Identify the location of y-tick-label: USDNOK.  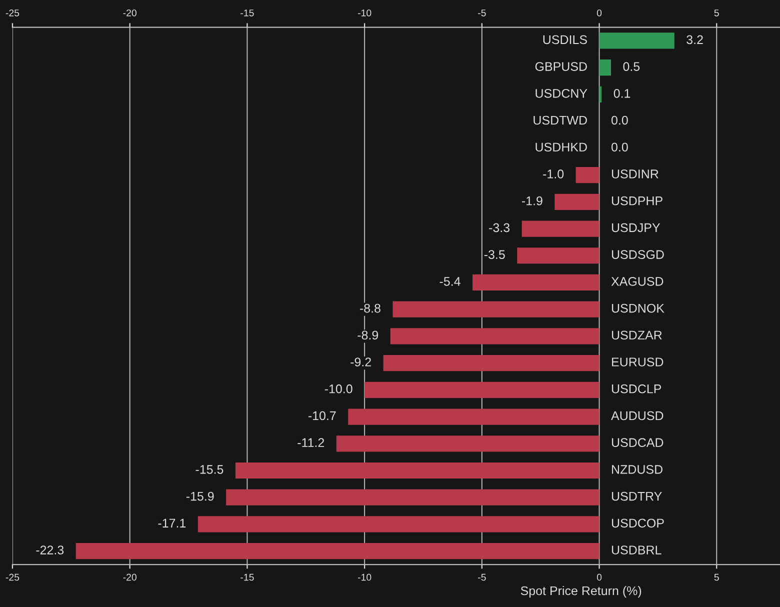
(638, 308).